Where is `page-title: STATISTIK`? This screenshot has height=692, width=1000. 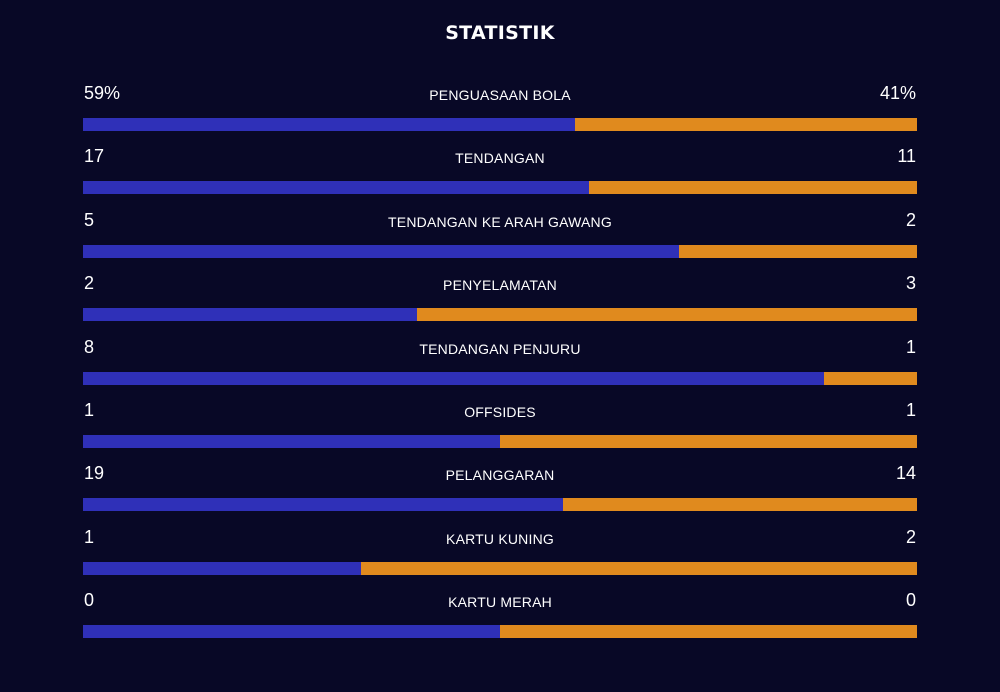 page-title: STATISTIK is located at coordinates (500, 33).